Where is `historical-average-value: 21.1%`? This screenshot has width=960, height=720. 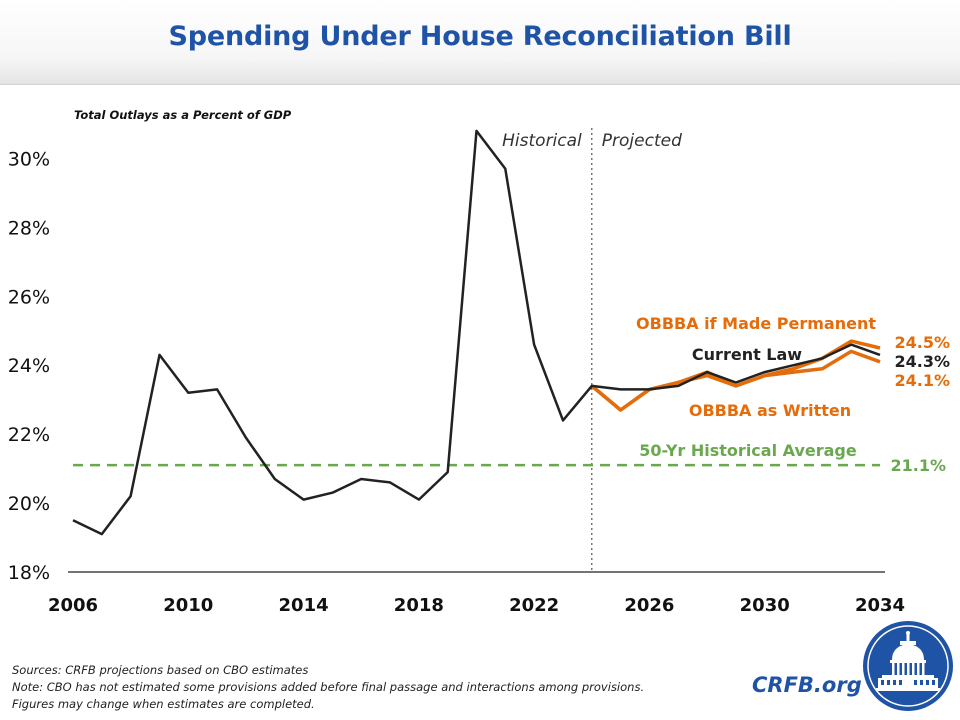
historical-average-value: 21.1% is located at coordinates (918, 465).